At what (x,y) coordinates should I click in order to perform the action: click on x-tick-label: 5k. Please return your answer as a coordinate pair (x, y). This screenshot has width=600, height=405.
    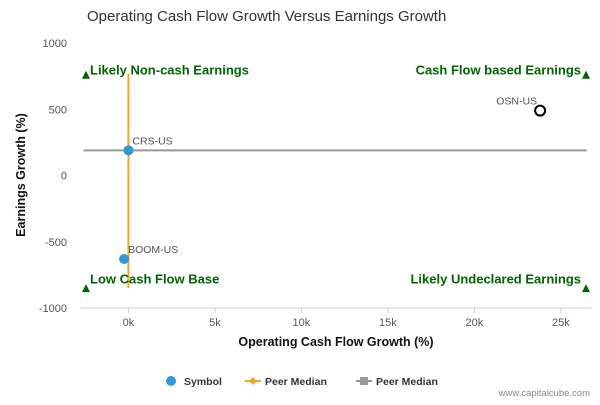
    Looking at the image, I should click on (215, 323).